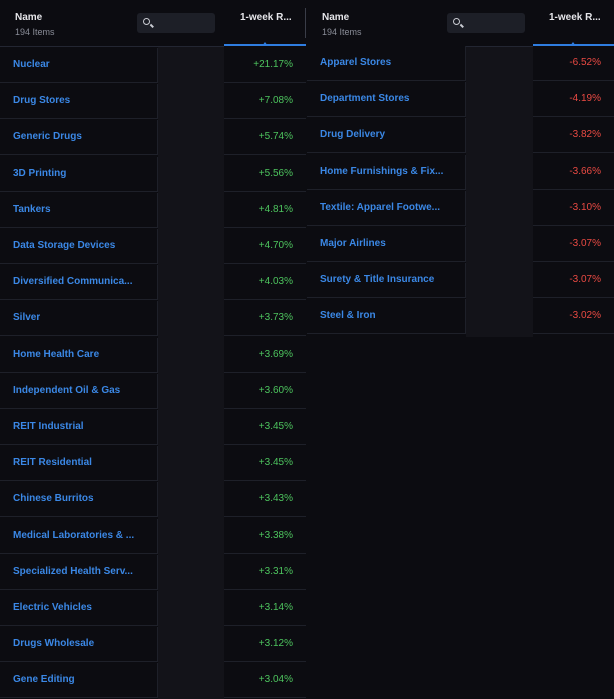 Image resolution: width=614 pixels, height=699 pixels. I want to click on table-row-name: Drug Stores, so click(79, 102).